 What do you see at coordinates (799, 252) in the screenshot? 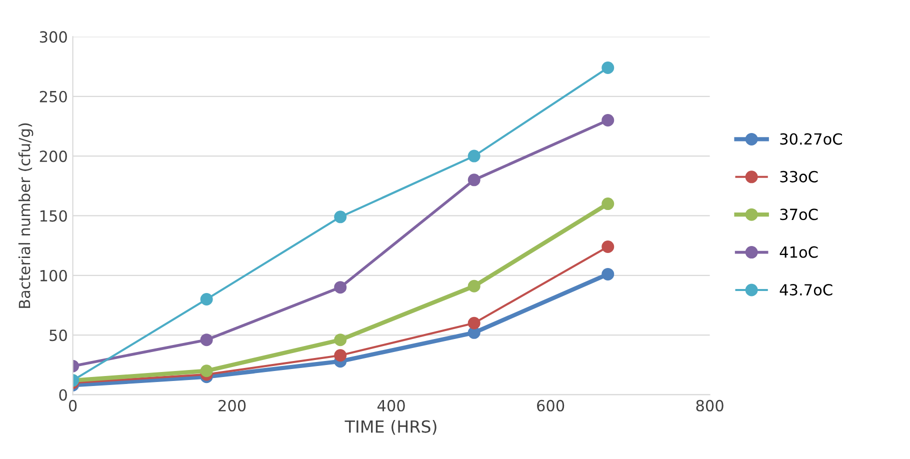
I see `legend-label: 41oC` at bounding box center [799, 252].